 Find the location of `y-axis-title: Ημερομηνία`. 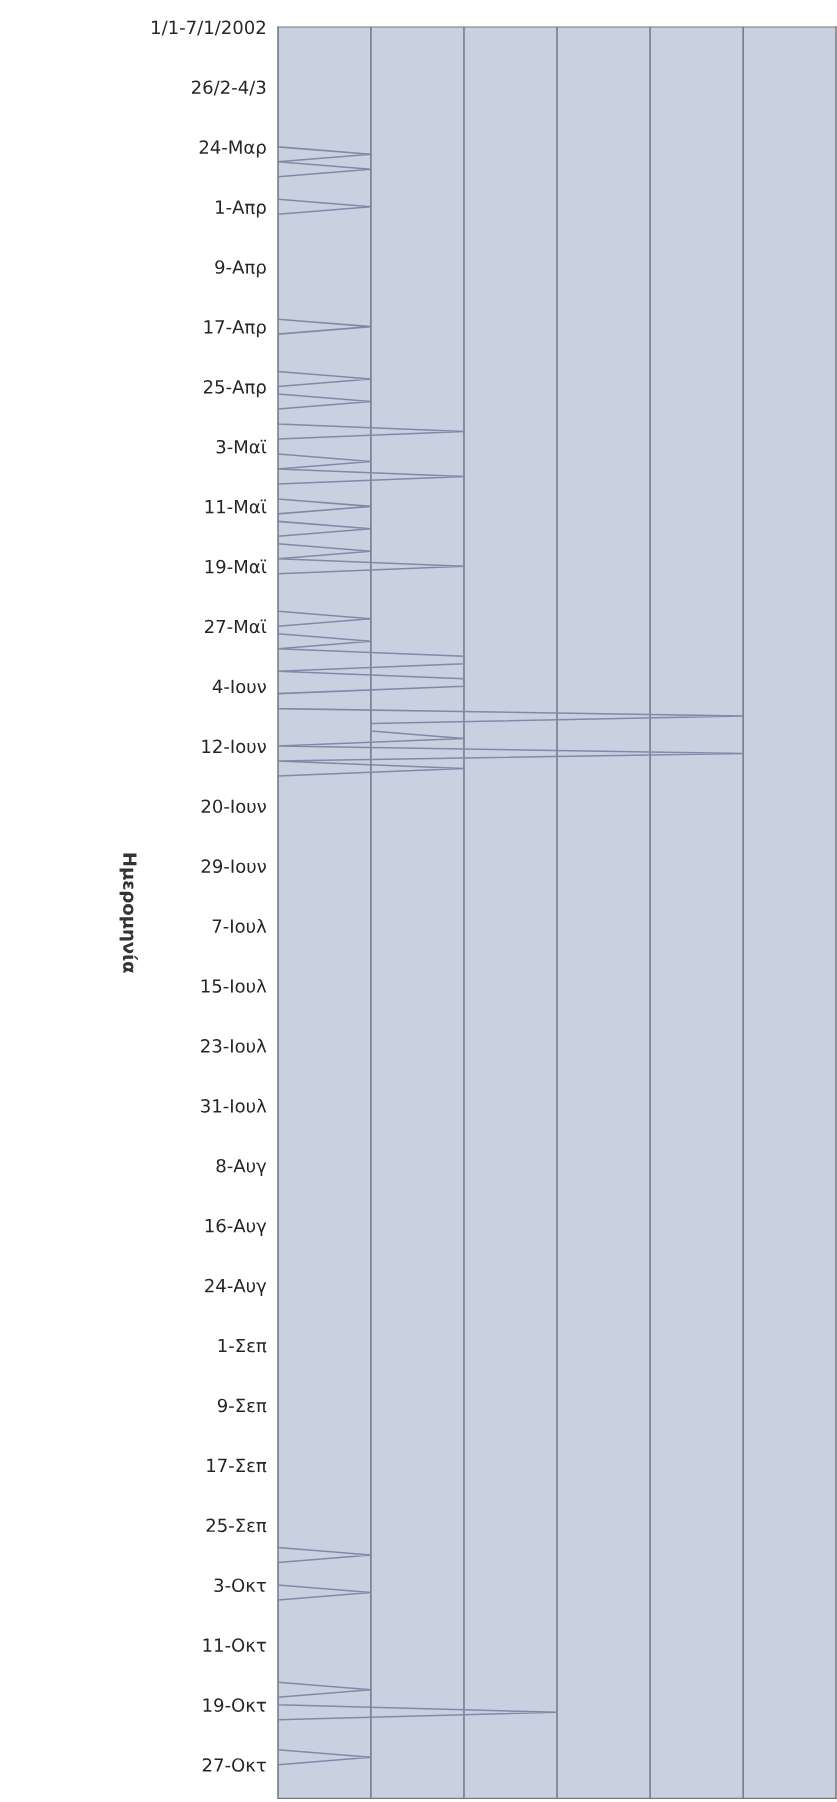

y-axis-title: Ημερομηνία is located at coordinates (128, 913).